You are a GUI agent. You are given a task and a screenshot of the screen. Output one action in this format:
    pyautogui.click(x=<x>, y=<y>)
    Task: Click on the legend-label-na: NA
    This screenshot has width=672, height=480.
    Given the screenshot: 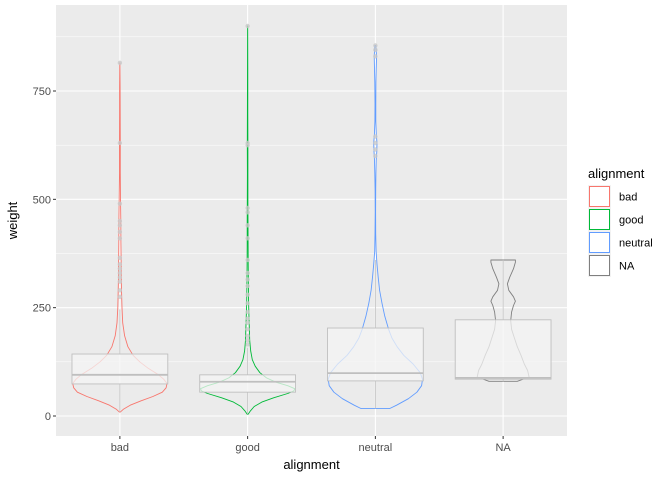 What is the action you would take?
    pyautogui.click(x=627, y=267)
    